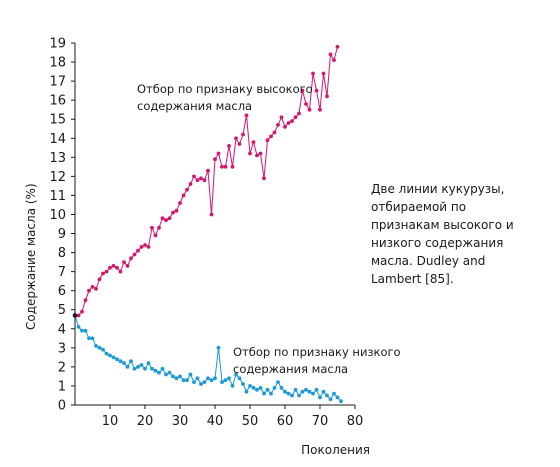 The height and width of the screenshot is (467, 560). Describe the element at coordinates (110, 421) in the screenshot. I see `x-tick-label: 10` at that location.